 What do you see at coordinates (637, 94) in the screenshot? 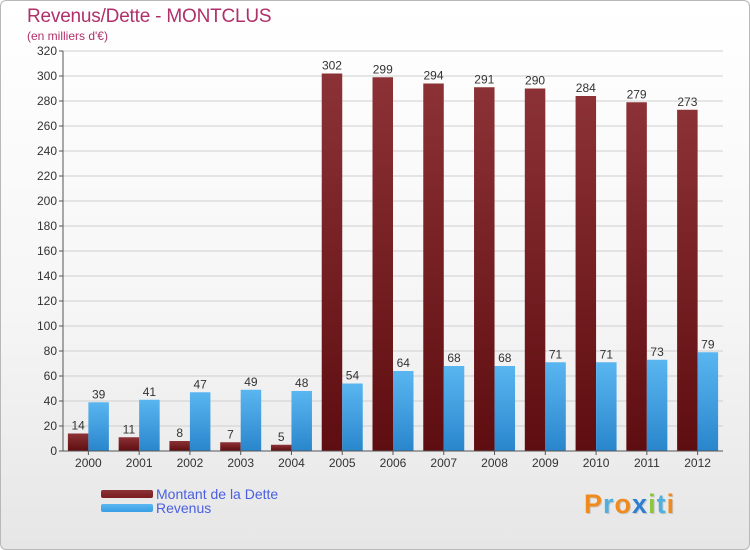
I see `data-label: 279` at bounding box center [637, 94].